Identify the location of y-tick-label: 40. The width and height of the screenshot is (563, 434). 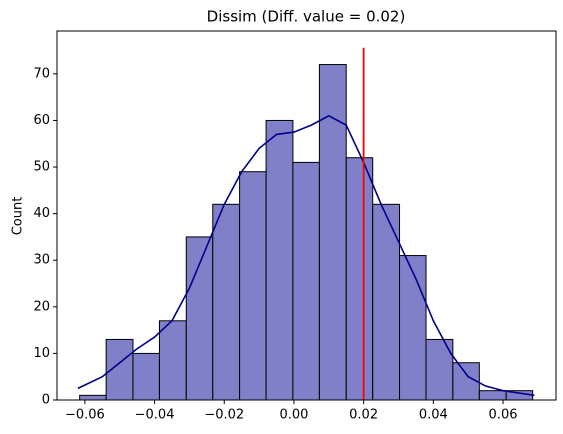
(41, 213).